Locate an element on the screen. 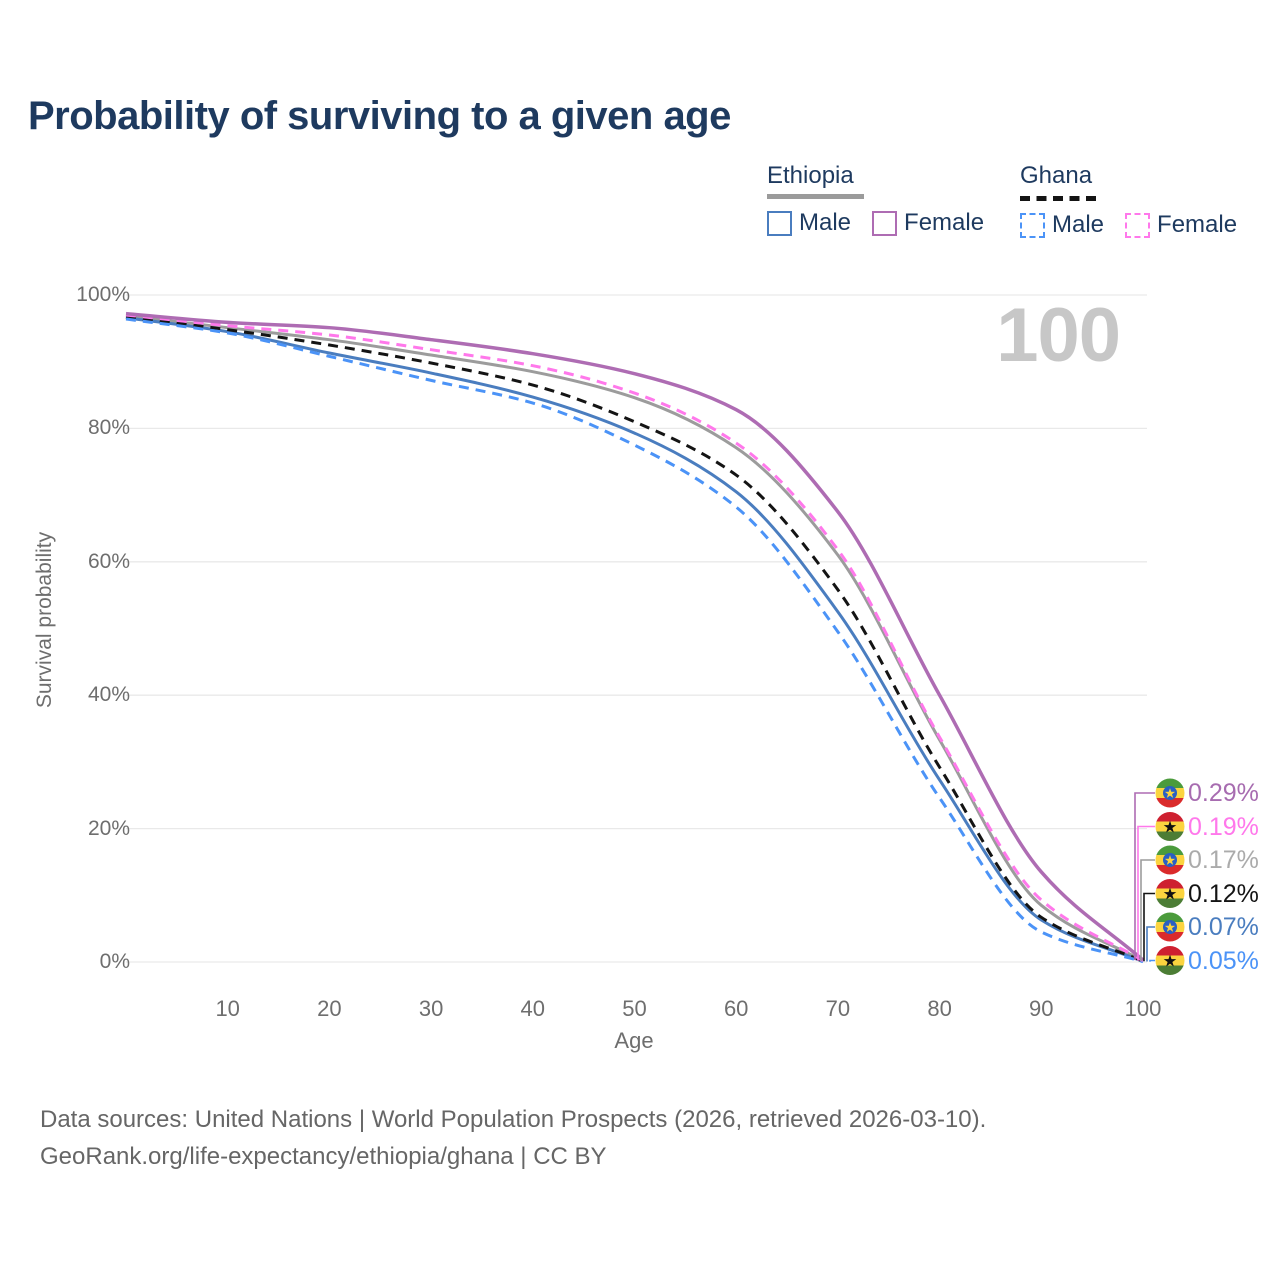  end-label-value-ethiopia-female: 0.29% is located at coordinates (1223, 793).